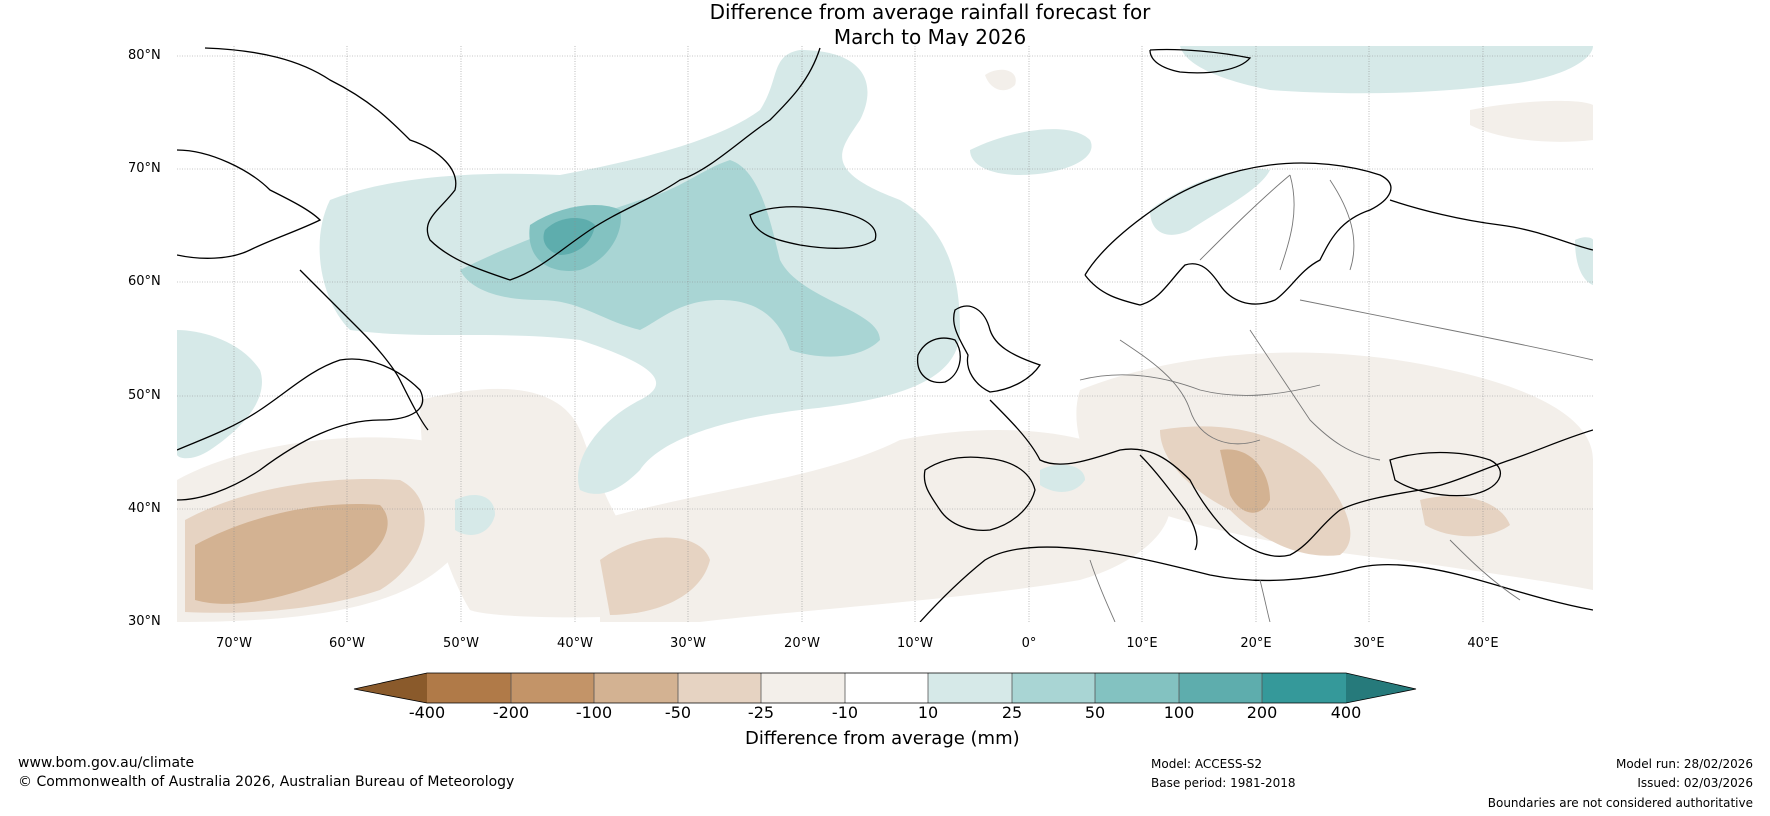  What do you see at coordinates (882, 738) in the screenshot?
I see `colorbar-label: Difference from average (mm)` at bounding box center [882, 738].